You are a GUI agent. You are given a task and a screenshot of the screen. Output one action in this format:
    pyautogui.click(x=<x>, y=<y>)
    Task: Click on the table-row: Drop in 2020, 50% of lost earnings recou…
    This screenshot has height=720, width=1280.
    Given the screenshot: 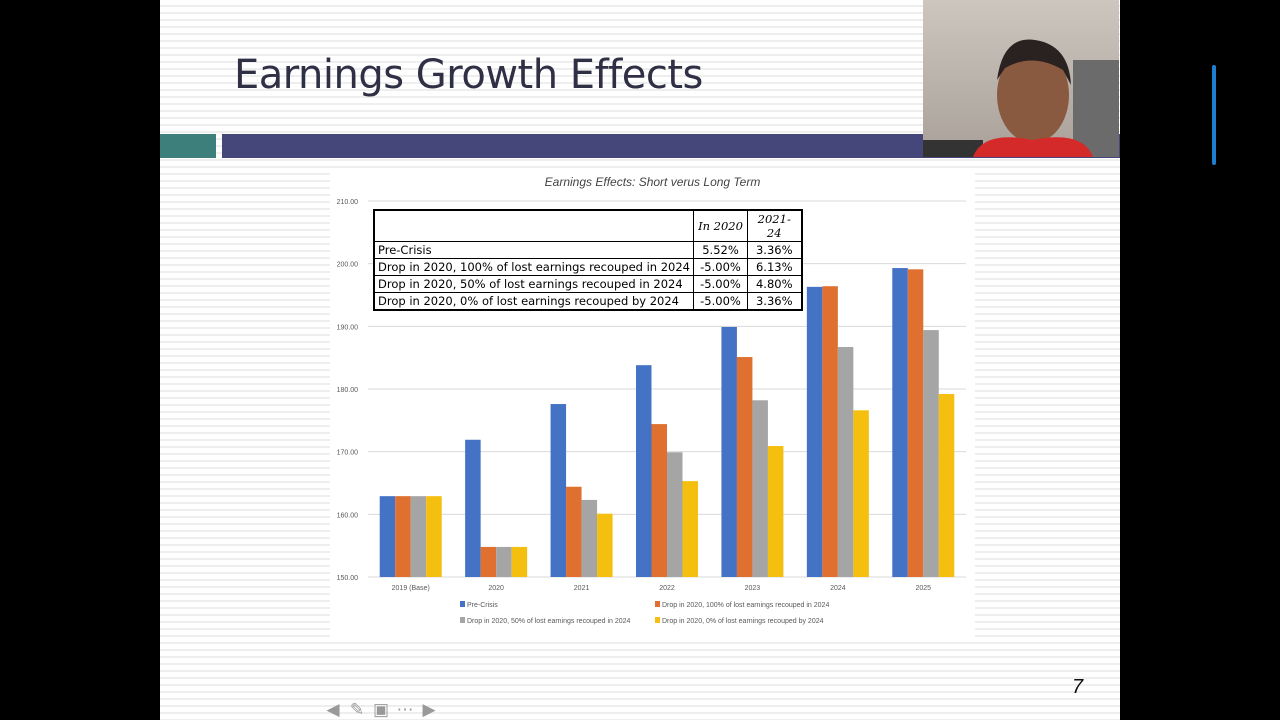 What is the action you would take?
    pyautogui.click(x=587, y=284)
    